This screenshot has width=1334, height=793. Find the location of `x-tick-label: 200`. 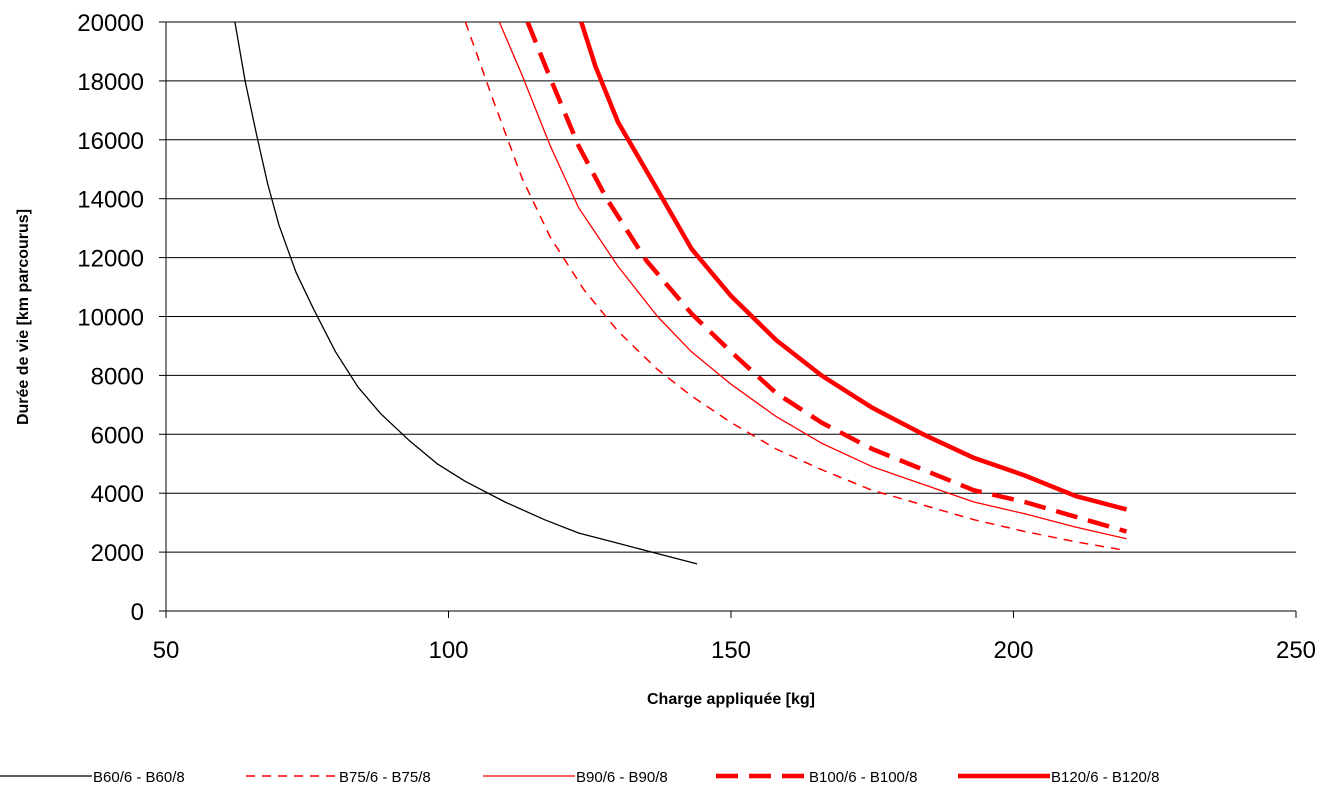

x-tick-label: 200 is located at coordinates (1013, 650).